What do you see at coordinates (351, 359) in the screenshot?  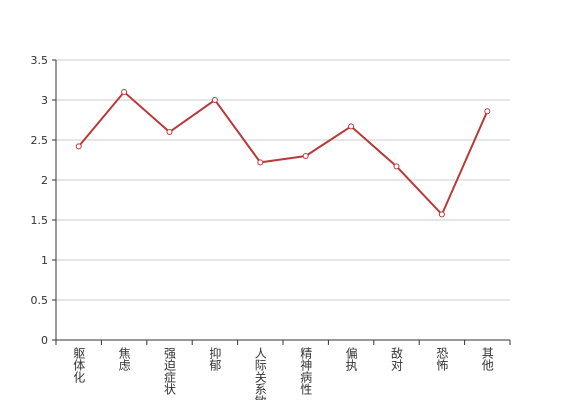 I see `x-tick-label: 偏执` at bounding box center [351, 359].